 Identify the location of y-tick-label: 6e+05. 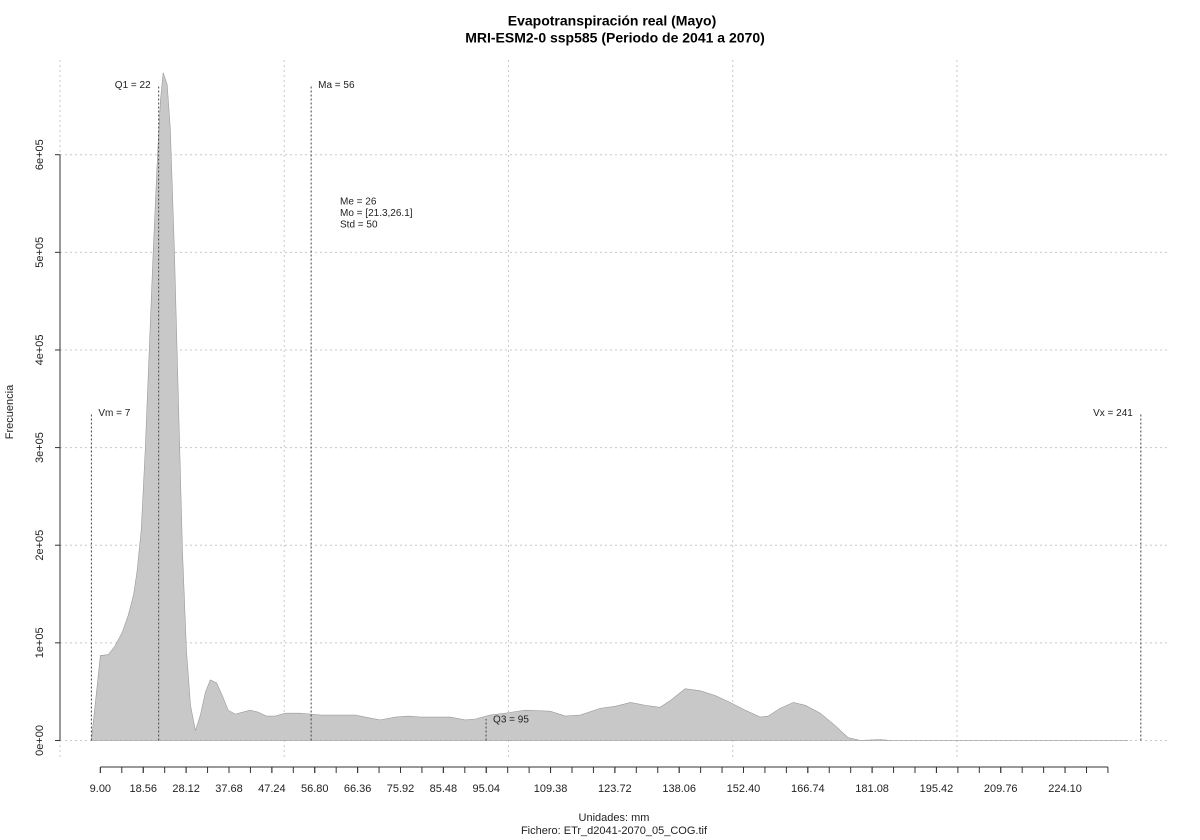
(40, 154).